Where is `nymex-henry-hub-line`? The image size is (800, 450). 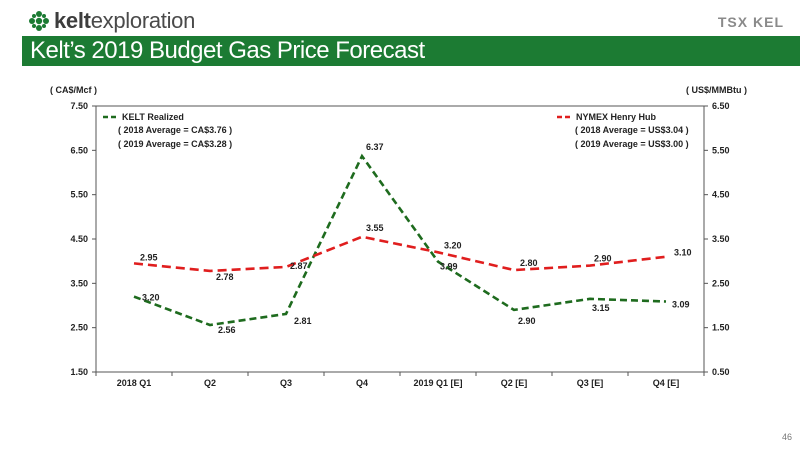
nymex-henry-hub-line is located at coordinates (400, 254).